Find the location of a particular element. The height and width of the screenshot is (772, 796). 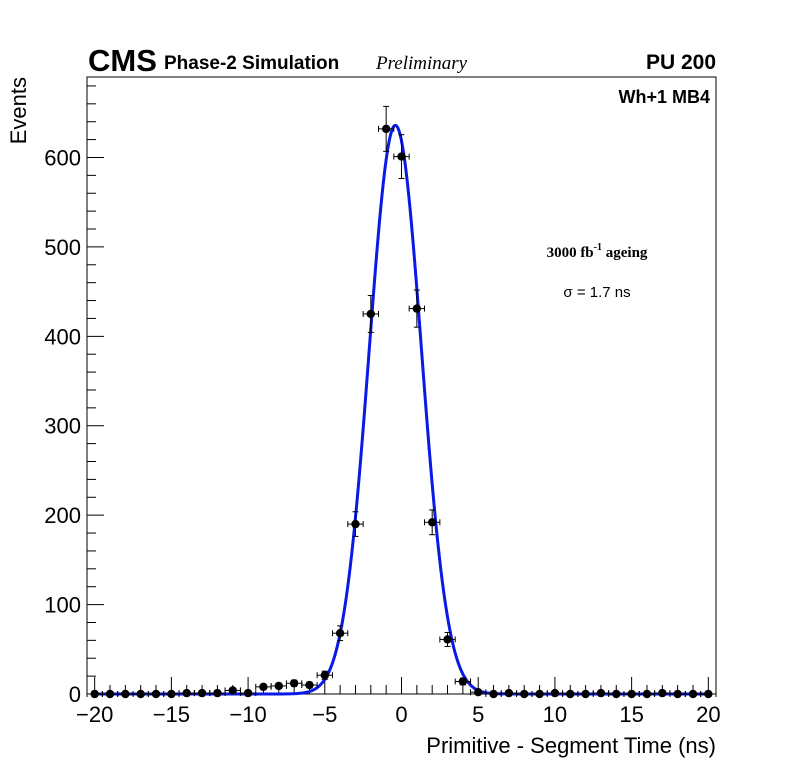

x-tick-label: −15 is located at coordinates (171, 714).